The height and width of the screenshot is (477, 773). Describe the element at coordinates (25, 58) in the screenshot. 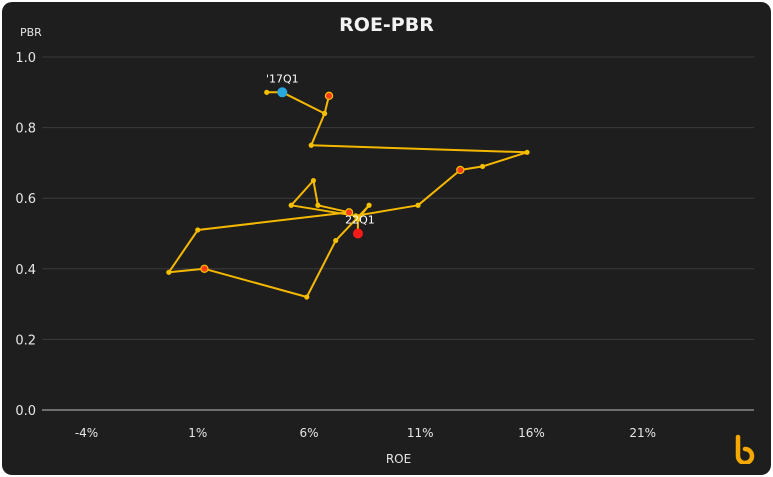

I see `y-tick-label: 1.0` at that location.